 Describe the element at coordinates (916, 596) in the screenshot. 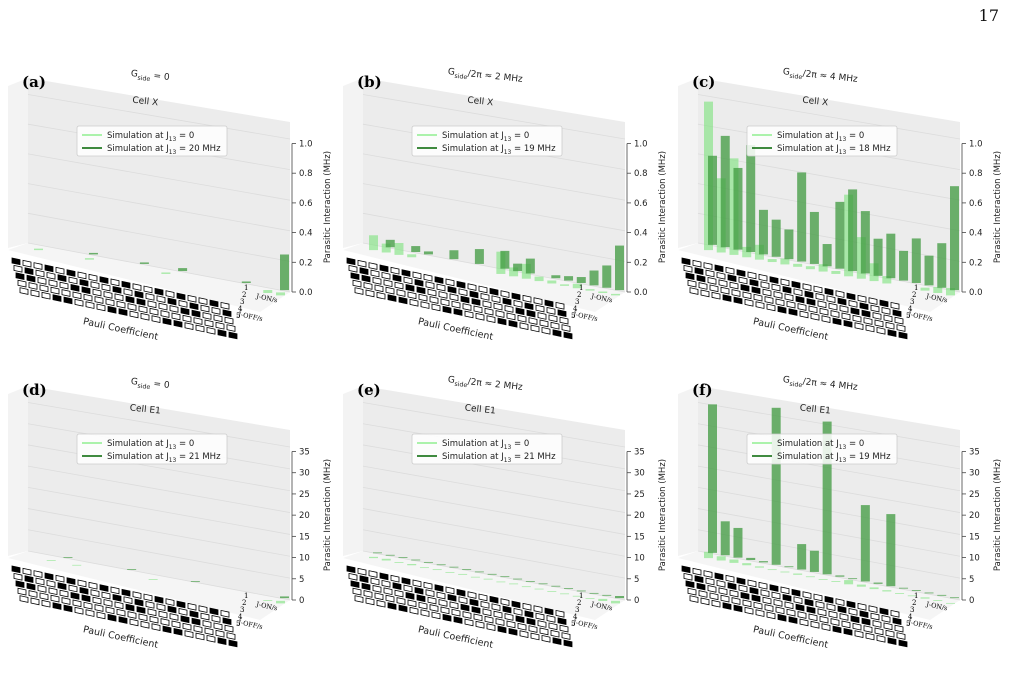

I see `qubit-label: 1` at that location.